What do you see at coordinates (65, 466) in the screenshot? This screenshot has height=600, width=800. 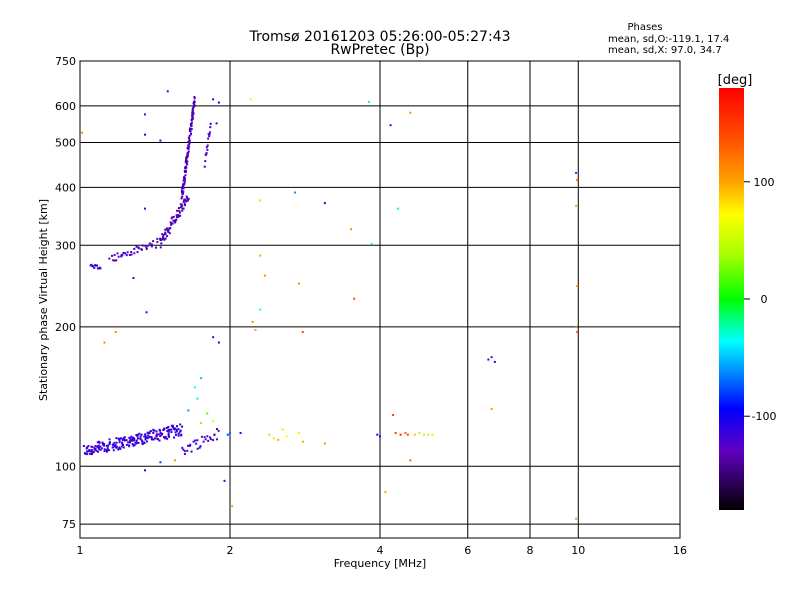 I see `y-tick-label: 100` at bounding box center [65, 466].